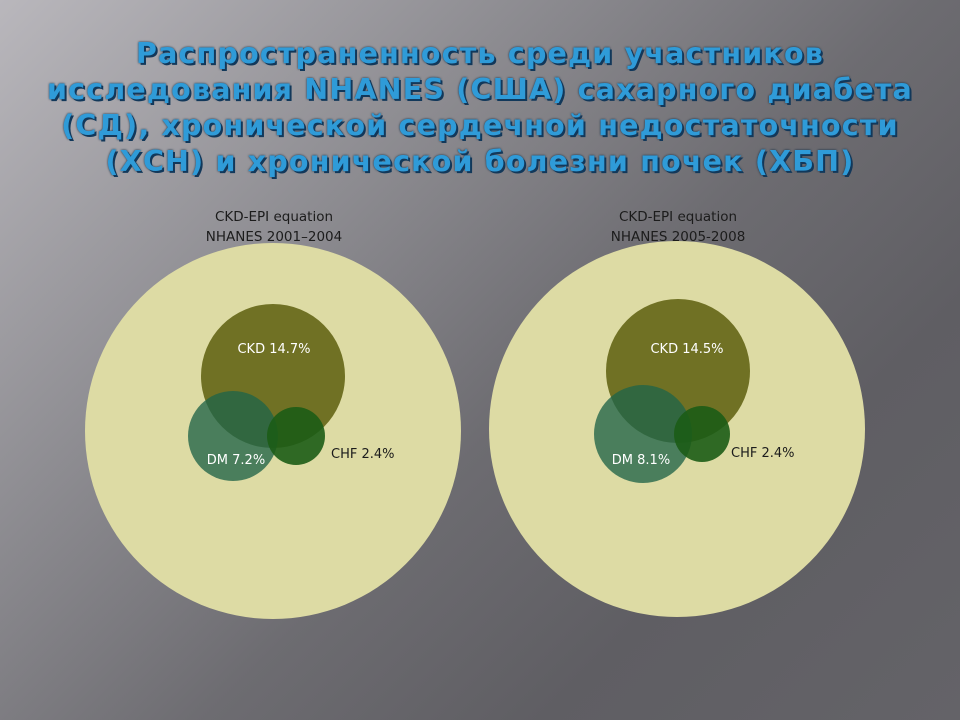 The height and width of the screenshot is (720, 960). What do you see at coordinates (678, 227) in the screenshot?
I see `diagram-caption: CKD-EPI equation NHANES 2005-2008` at bounding box center [678, 227].